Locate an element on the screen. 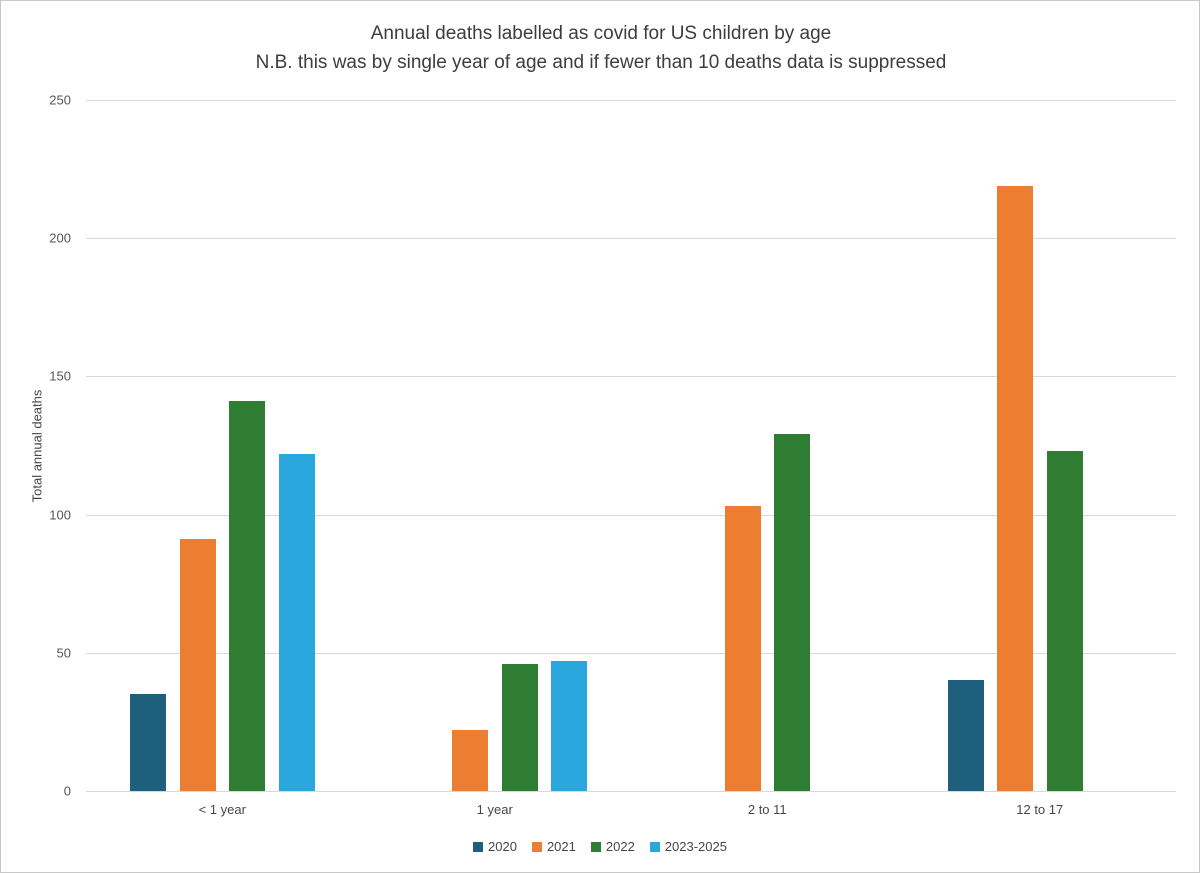 The image size is (1200, 873). legend-label: 2020 is located at coordinates (502, 846).